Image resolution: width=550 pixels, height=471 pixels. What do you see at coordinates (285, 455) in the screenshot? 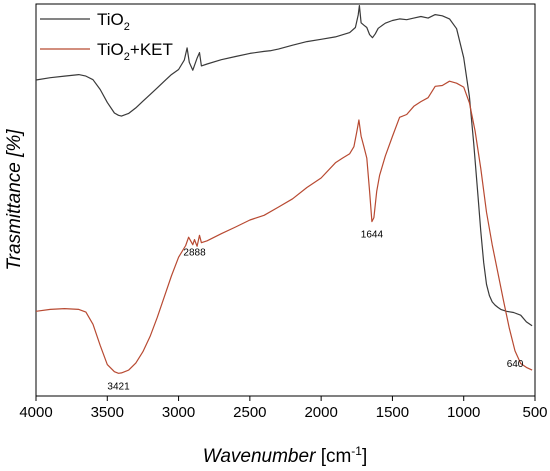
I see `x-axis-title: Wavenumber [cm-1]` at bounding box center [285, 455].